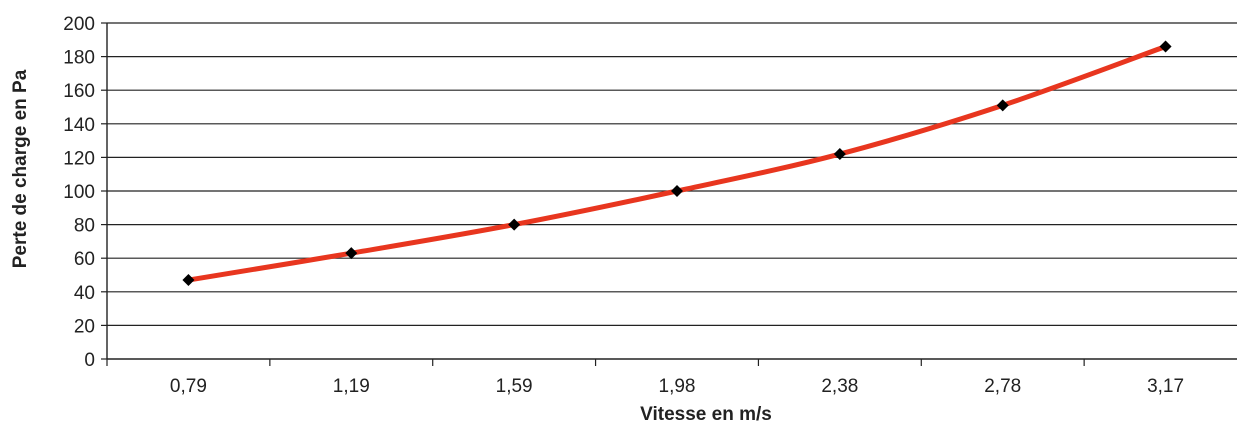  Describe the element at coordinates (89, 360) in the screenshot. I see `y-tick-label-0: 0` at that location.